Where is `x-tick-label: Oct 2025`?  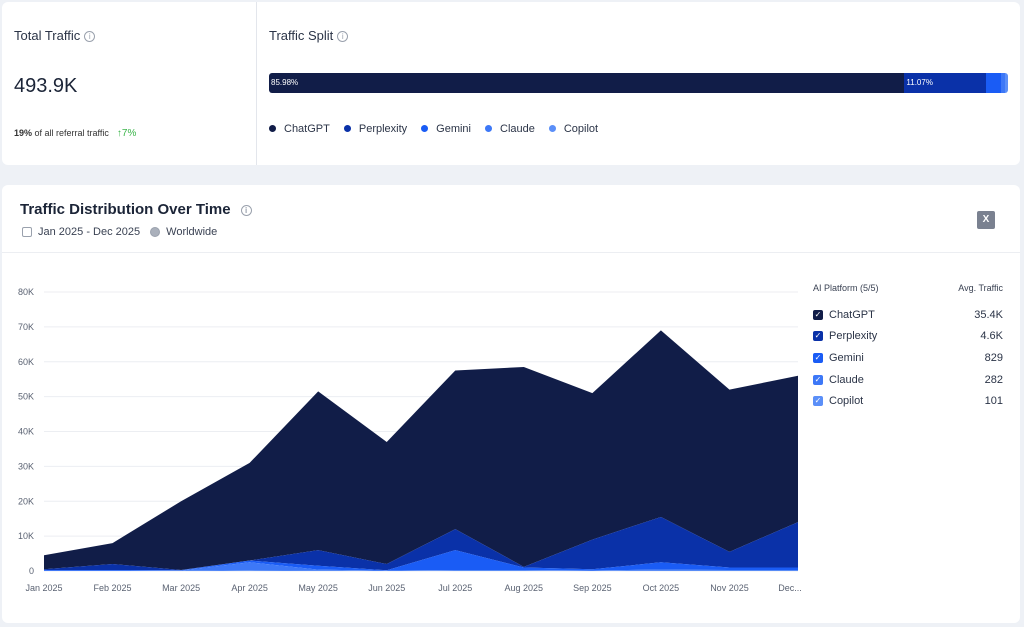 x-tick-label: Oct 2025 is located at coordinates (661, 588).